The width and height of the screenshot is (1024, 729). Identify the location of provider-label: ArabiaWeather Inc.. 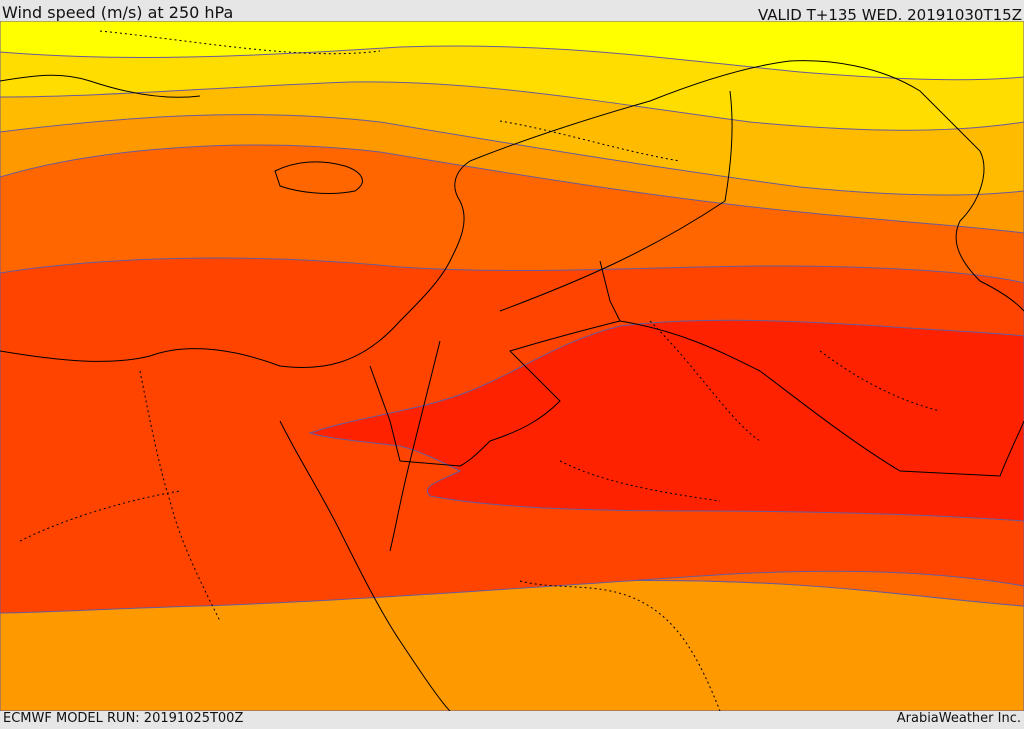
(958, 718).